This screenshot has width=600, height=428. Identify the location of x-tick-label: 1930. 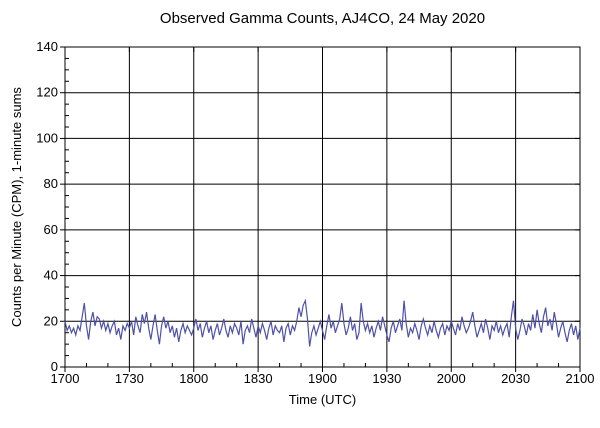
(386, 378).